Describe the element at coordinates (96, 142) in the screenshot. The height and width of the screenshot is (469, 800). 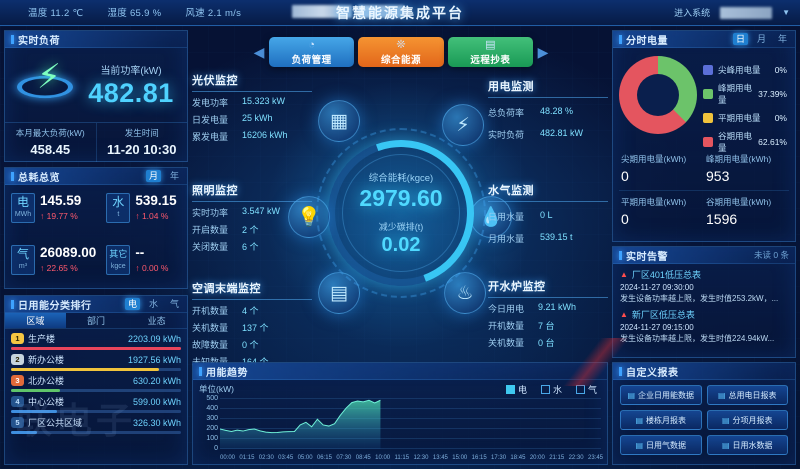
I see `load-footer: 本月最大负荷(kW) 458.45 发生时间 11-20 10:30` at that location.